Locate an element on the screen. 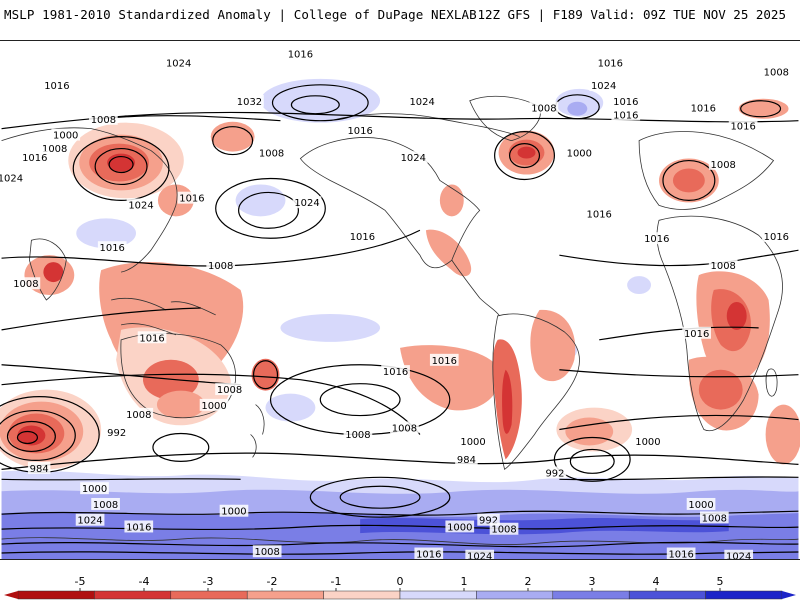 The width and height of the screenshot is (800, 600). isobar-1000-southern-ocean is located at coordinates (400, 478).